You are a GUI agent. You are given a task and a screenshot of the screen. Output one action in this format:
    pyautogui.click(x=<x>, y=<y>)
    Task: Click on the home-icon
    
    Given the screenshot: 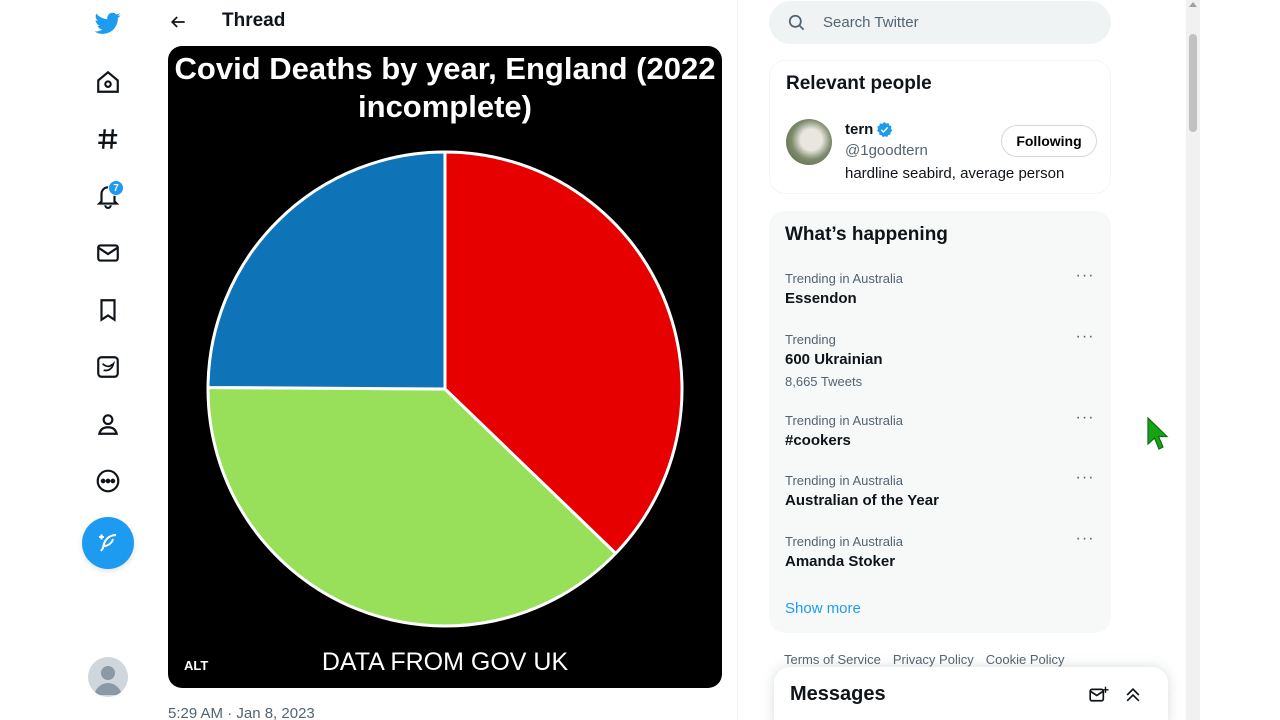 What is the action you would take?
    pyautogui.click(x=108, y=82)
    